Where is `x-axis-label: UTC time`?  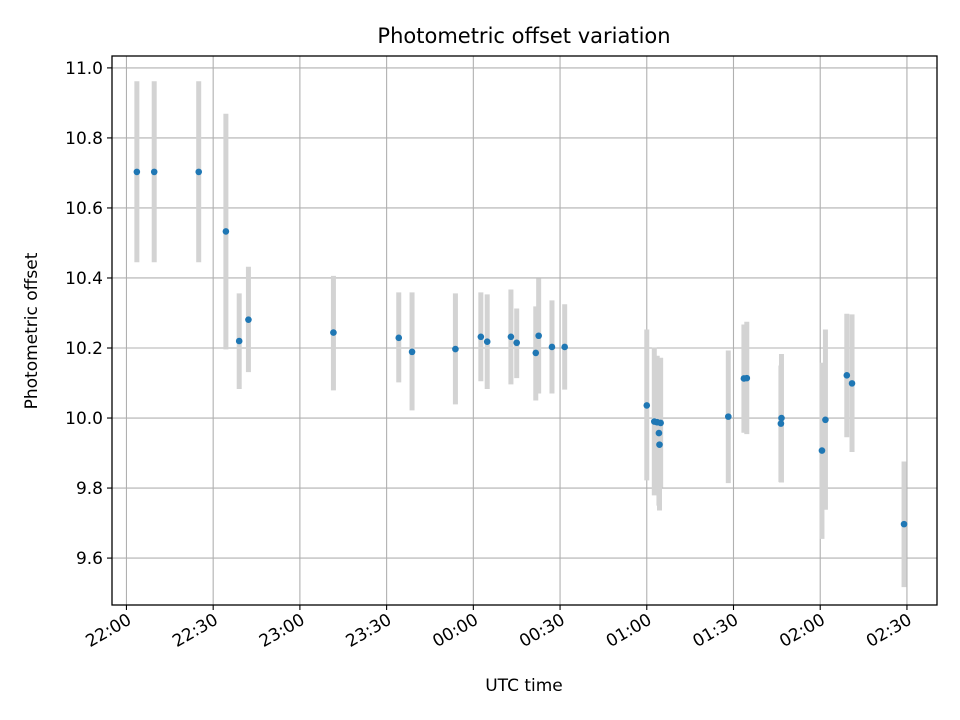 x-axis-label: UTC time is located at coordinates (524, 686).